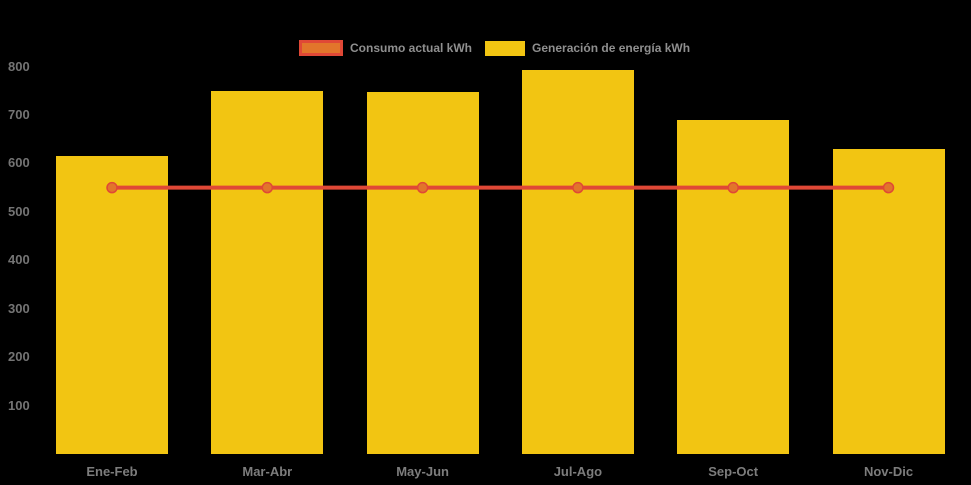  I want to click on legend-item-consumo: Consumo actual kWh, so click(385, 48).